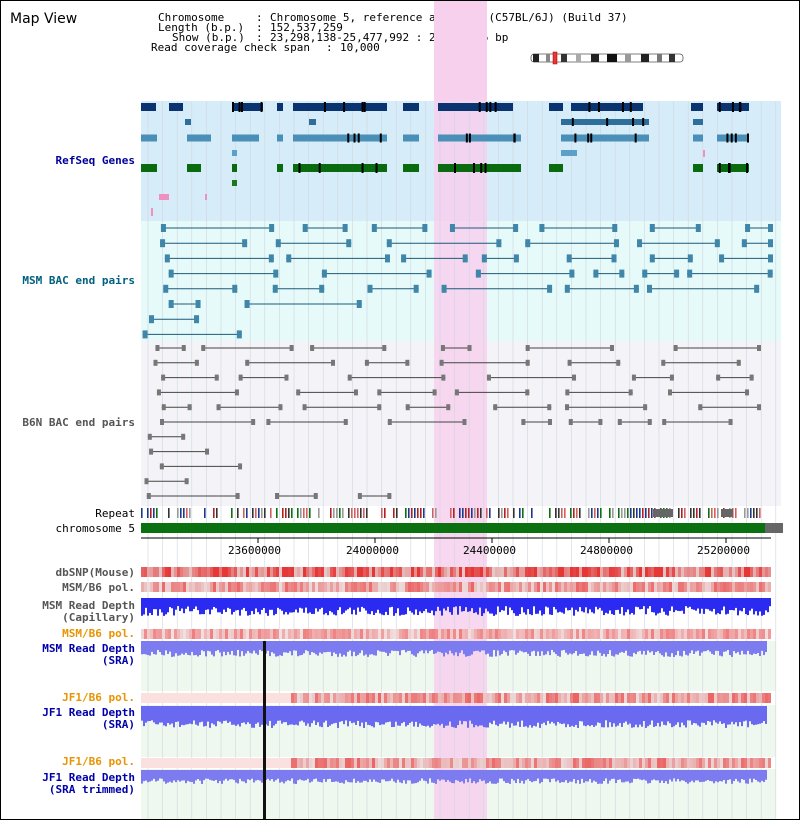 The image size is (800, 820). What do you see at coordinates (78, 280) in the screenshot?
I see `track-label-msm-bac: MSM BAC end pairs` at bounding box center [78, 280].